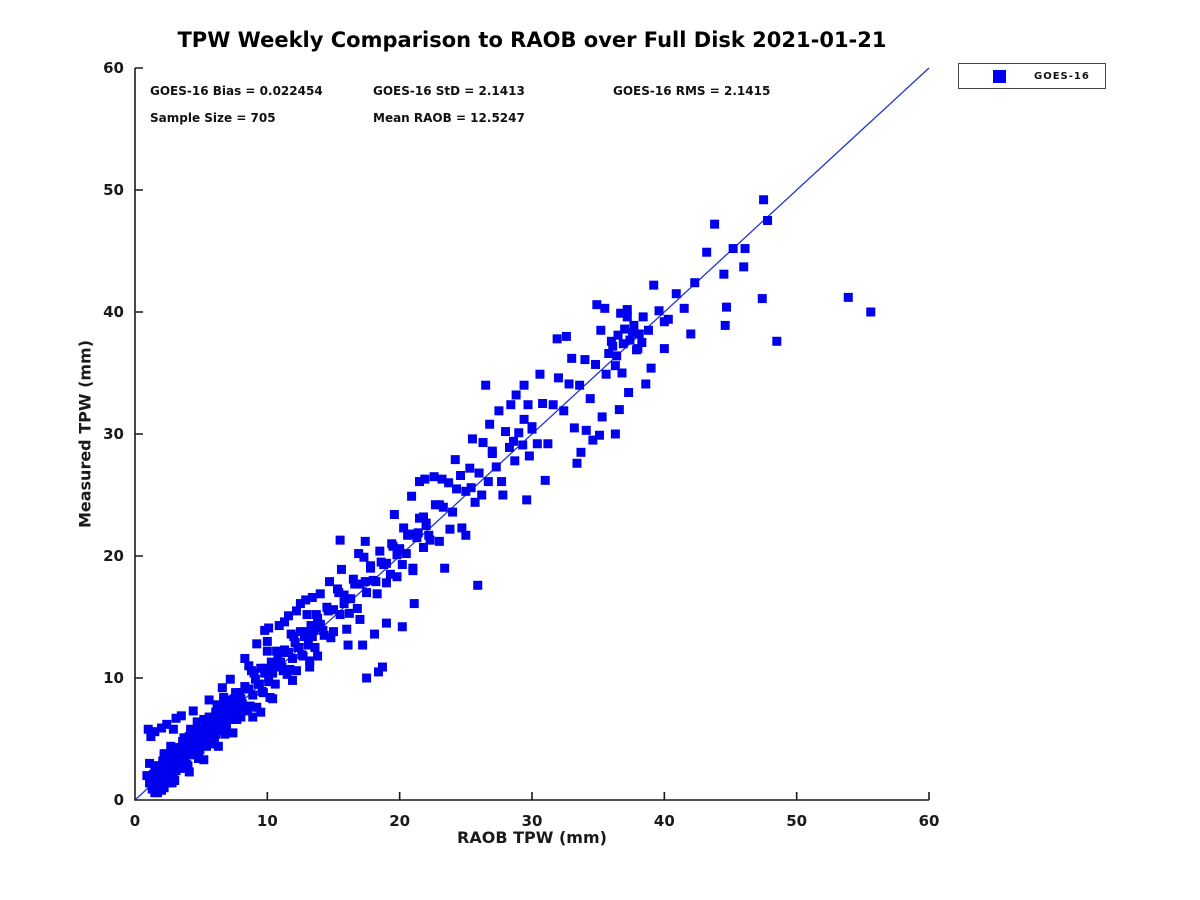 The height and width of the screenshot is (900, 1200). What do you see at coordinates (929, 821) in the screenshot?
I see `x-tick-label: 60` at bounding box center [929, 821].